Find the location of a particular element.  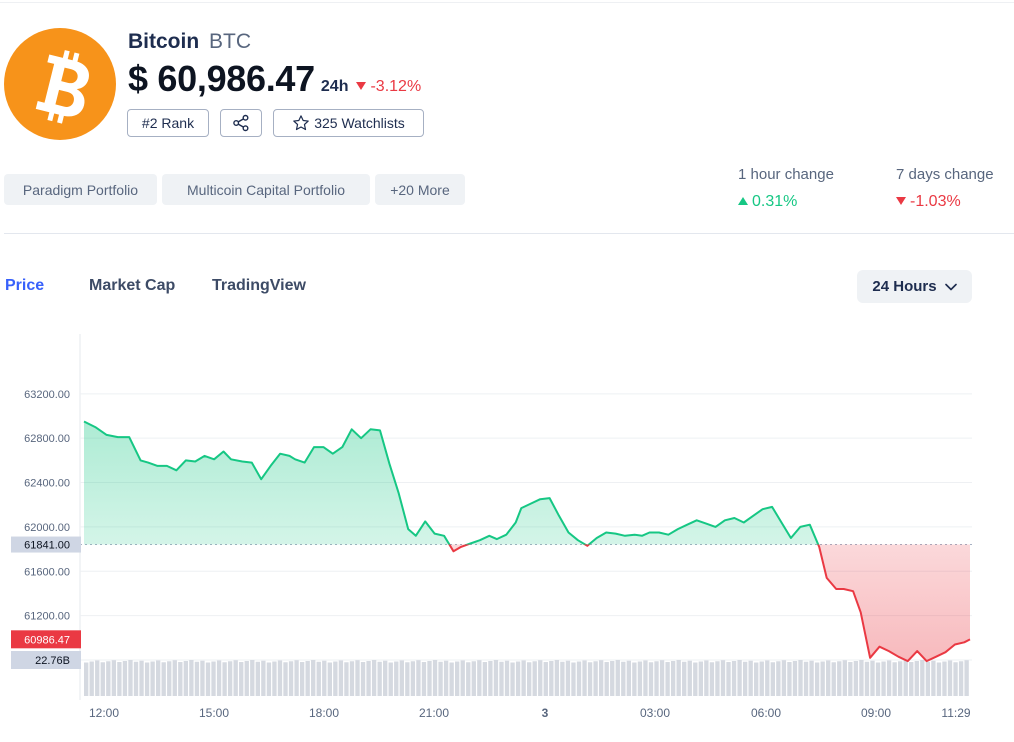

x-tick-label: 11:29 is located at coordinates (955, 713).